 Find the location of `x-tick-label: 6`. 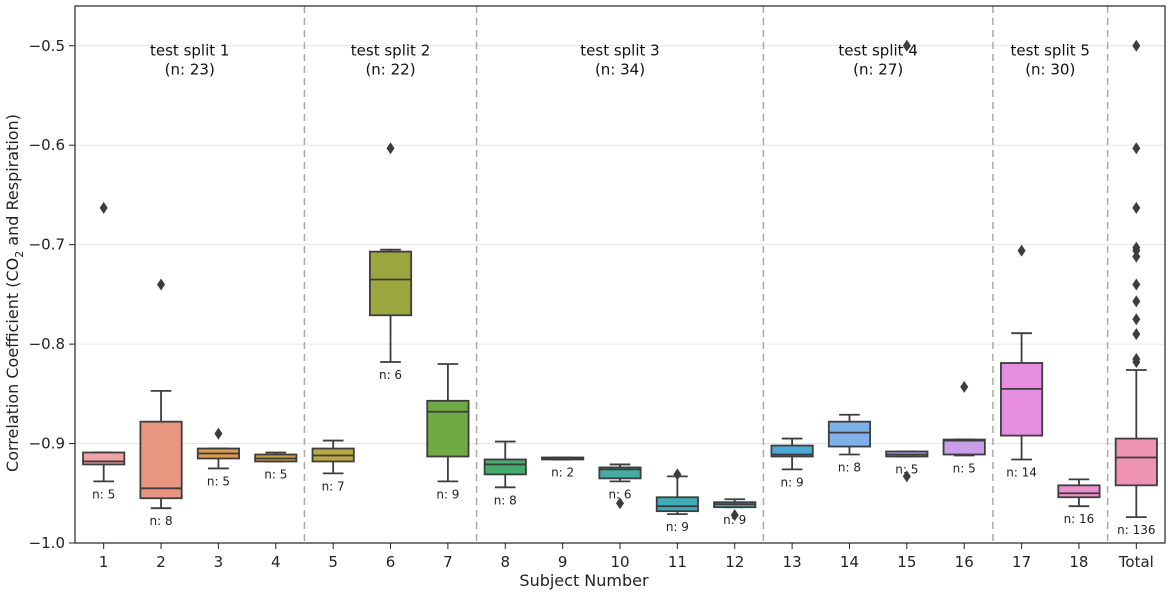

x-tick-label: 6 is located at coordinates (391, 562).